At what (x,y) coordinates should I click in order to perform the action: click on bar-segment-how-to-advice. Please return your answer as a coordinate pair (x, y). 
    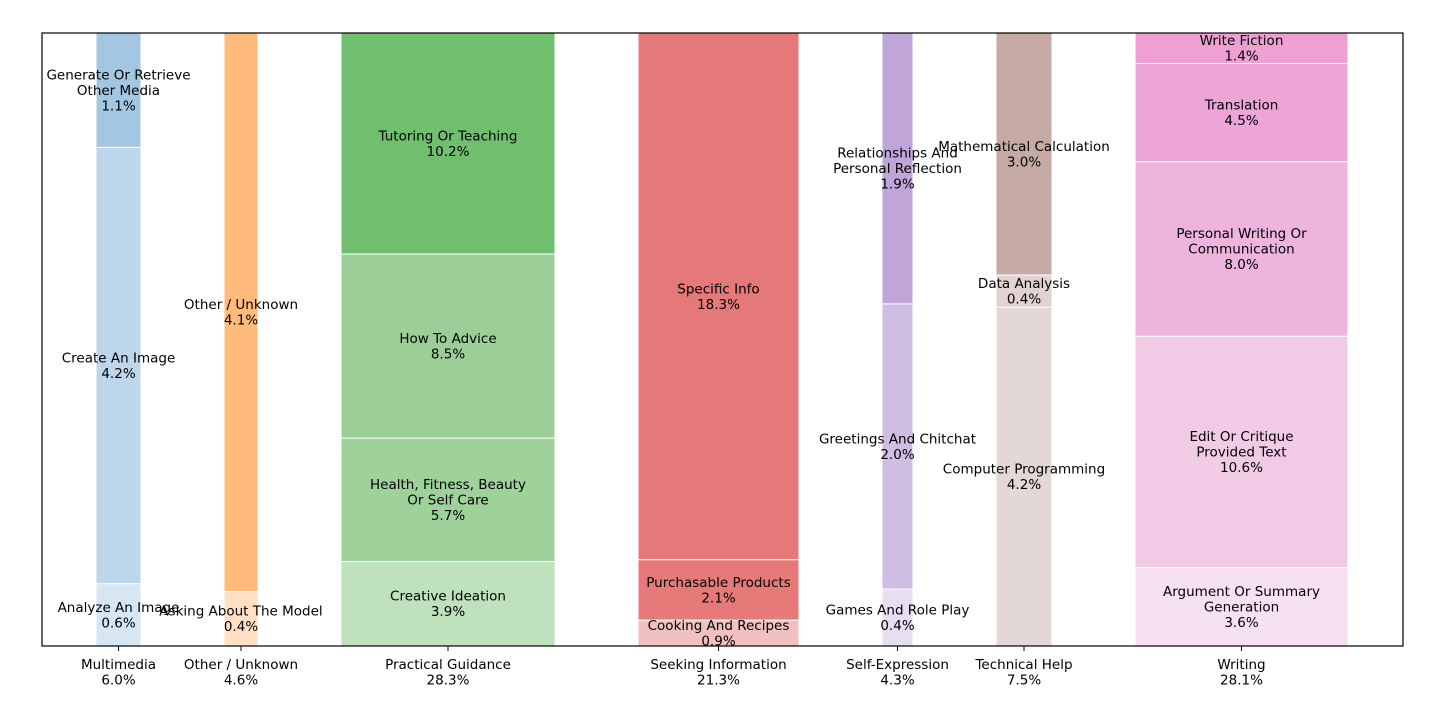
    Looking at the image, I should click on (448, 346).